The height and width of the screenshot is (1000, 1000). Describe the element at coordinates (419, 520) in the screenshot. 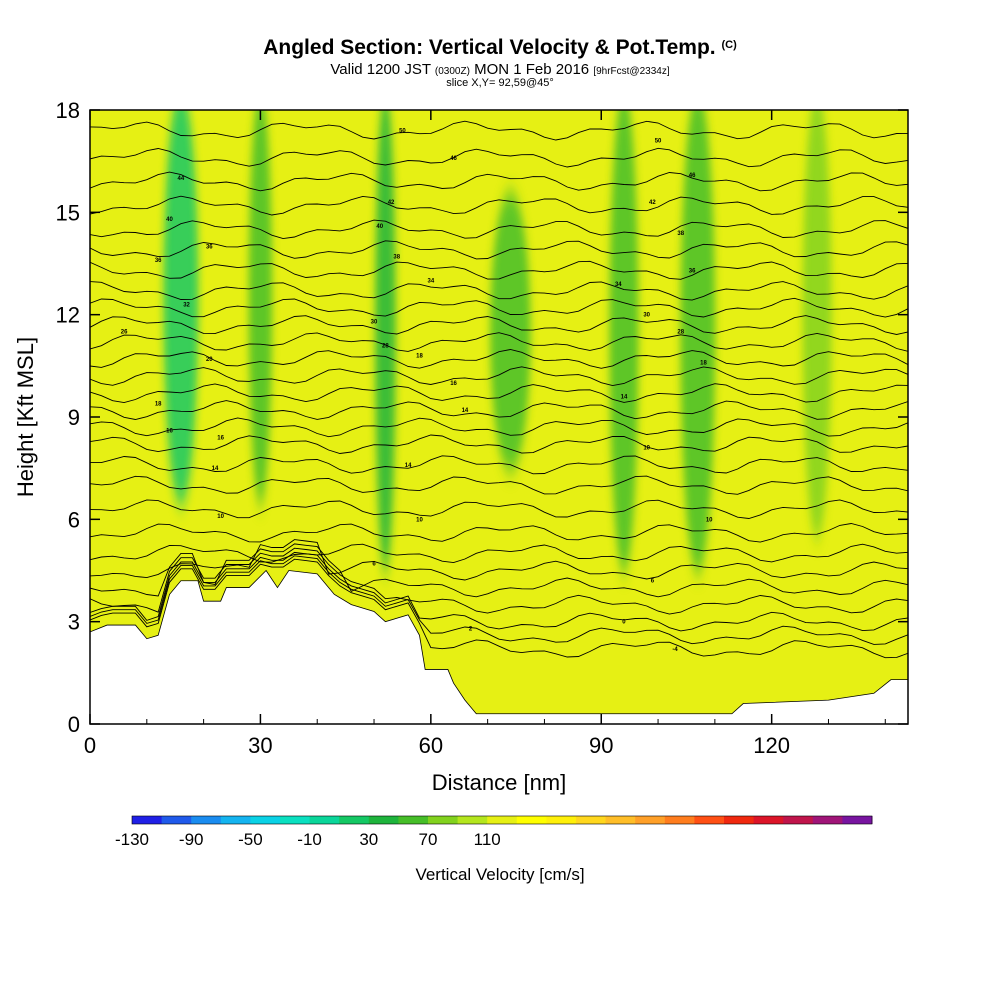

I see `contour-label-20: 10` at that location.